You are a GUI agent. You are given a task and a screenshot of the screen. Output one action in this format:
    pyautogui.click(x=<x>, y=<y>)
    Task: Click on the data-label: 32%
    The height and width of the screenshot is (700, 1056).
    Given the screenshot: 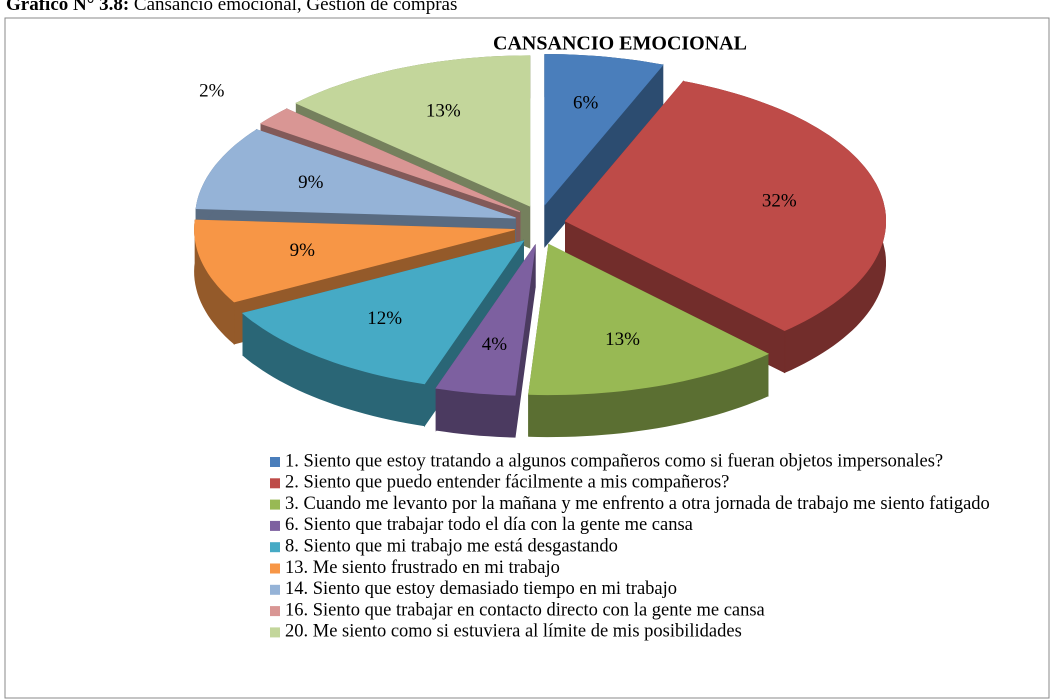 What is the action you would take?
    pyautogui.click(x=779, y=200)
    